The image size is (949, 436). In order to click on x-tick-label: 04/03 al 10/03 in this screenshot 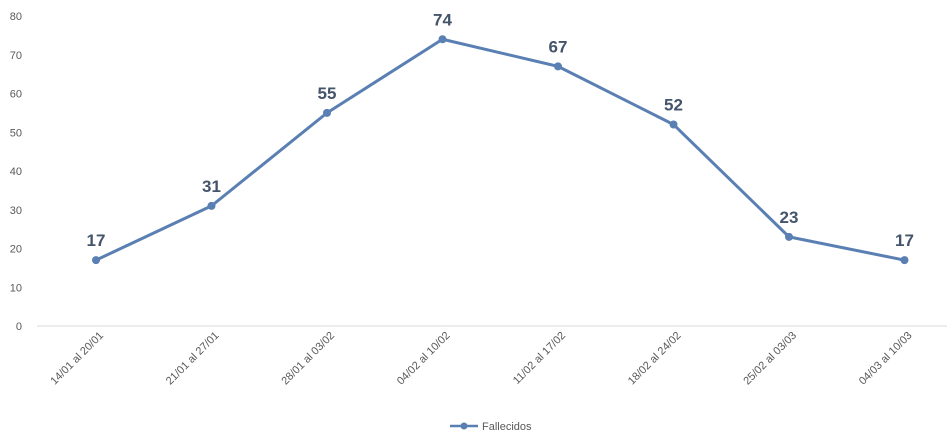, I will do `click(886, 359)`.